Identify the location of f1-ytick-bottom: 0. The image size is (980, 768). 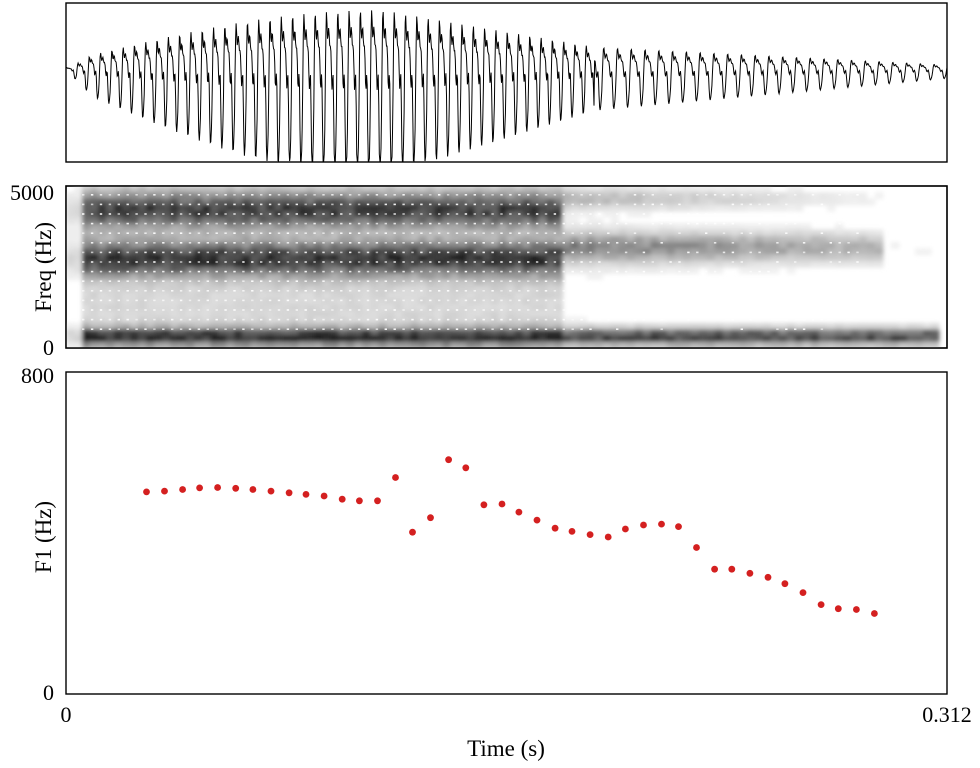
(48, 692).